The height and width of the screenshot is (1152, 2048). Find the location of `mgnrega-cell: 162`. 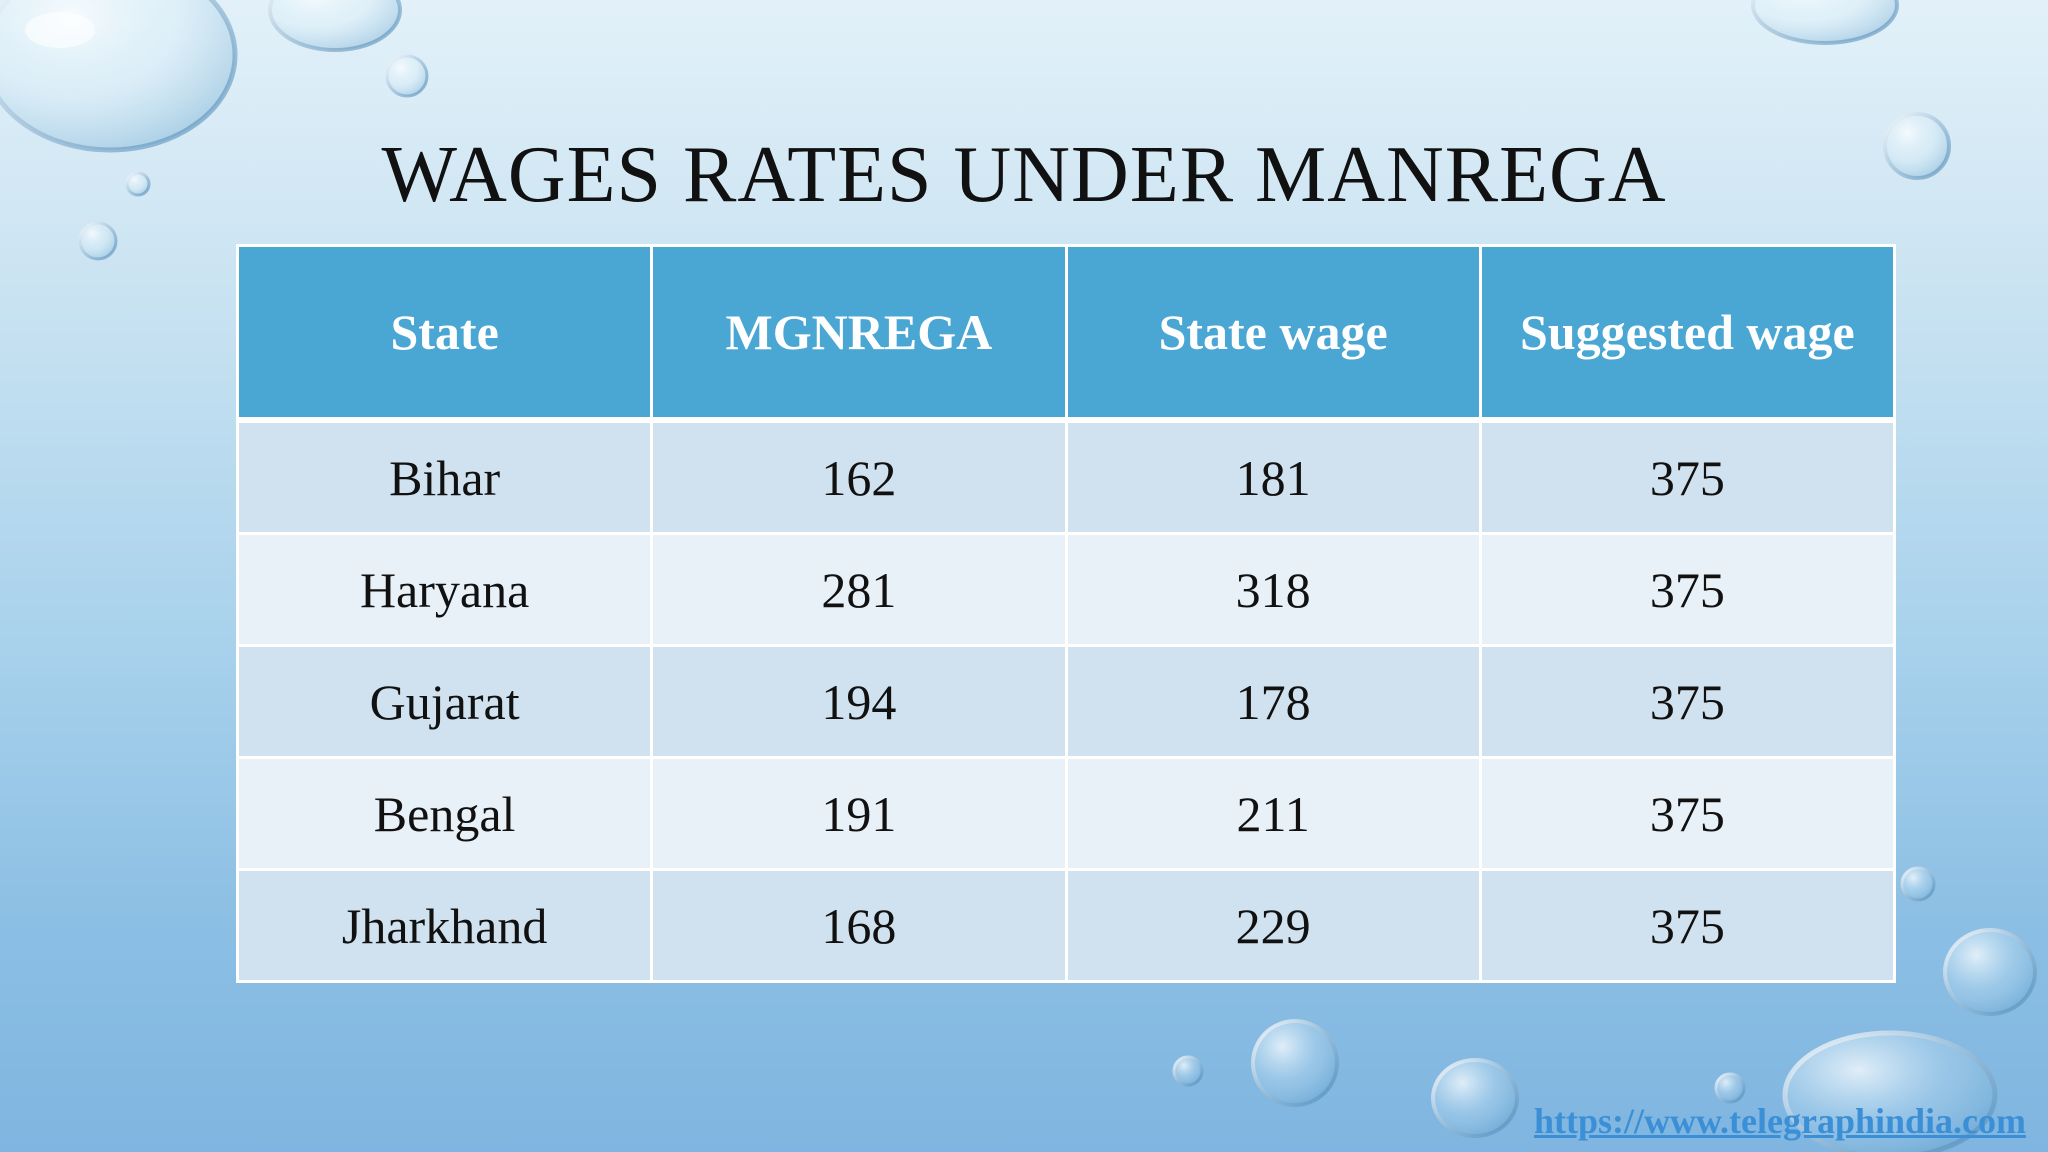

mgnrega-cell: 162 is located at coordinates (859, 476).